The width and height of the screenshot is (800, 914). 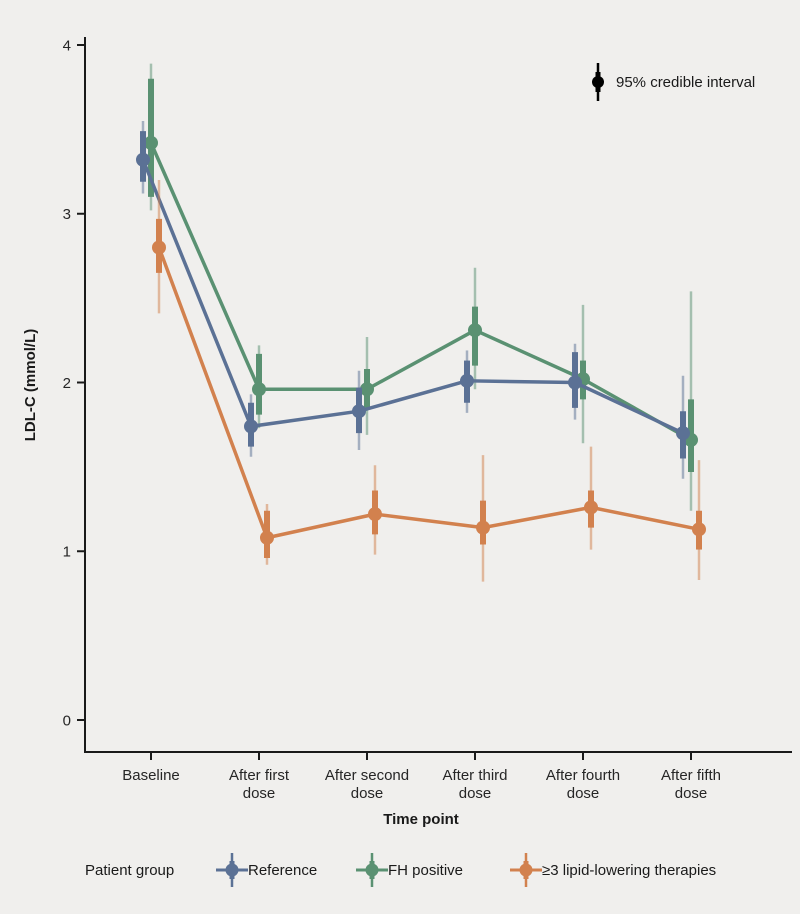 I want to click on legend-item-label: FH positive, so click(x=425, y=870).